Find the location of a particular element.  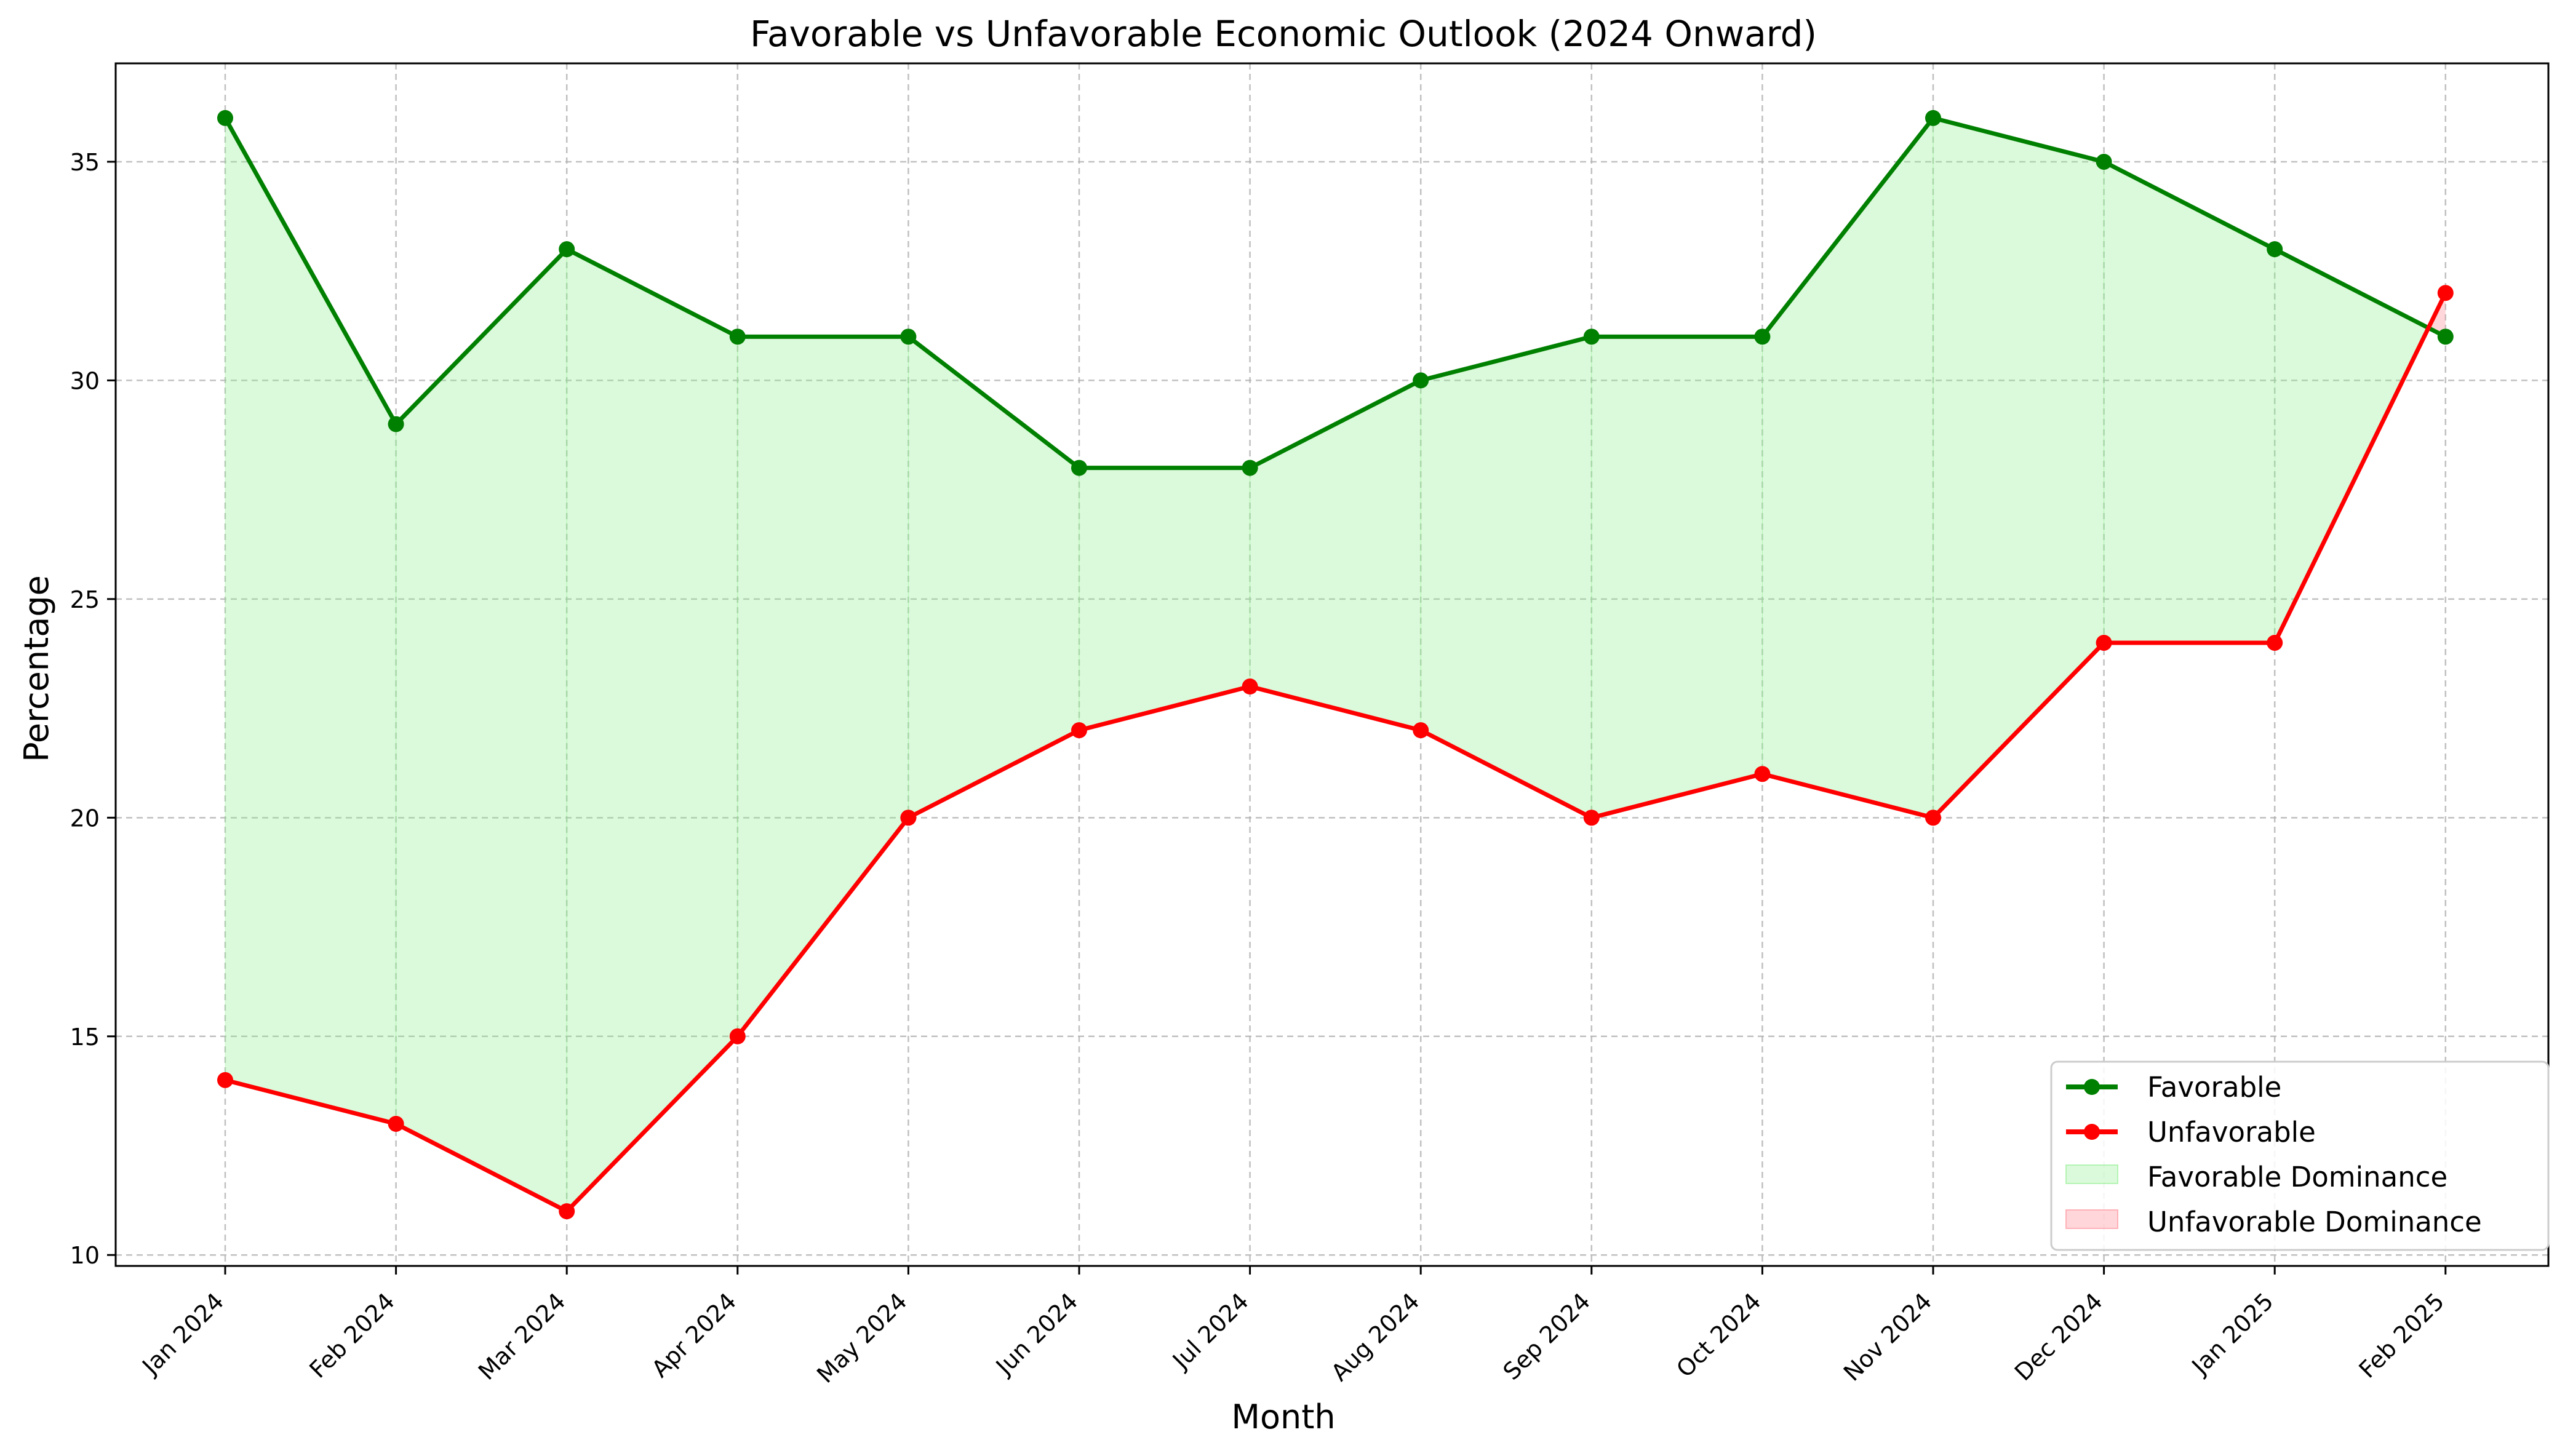

legend-box is located at coordinates (2300, 1156).